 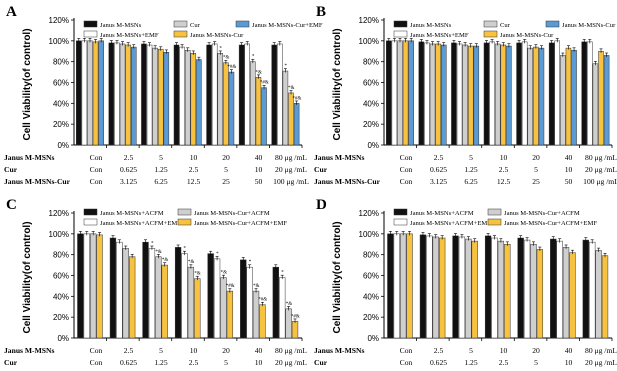 What do you see at coordinates (93, 286) in the screenshot?
I see `bar-c-g0-s2` at bounding box center [93, 286].